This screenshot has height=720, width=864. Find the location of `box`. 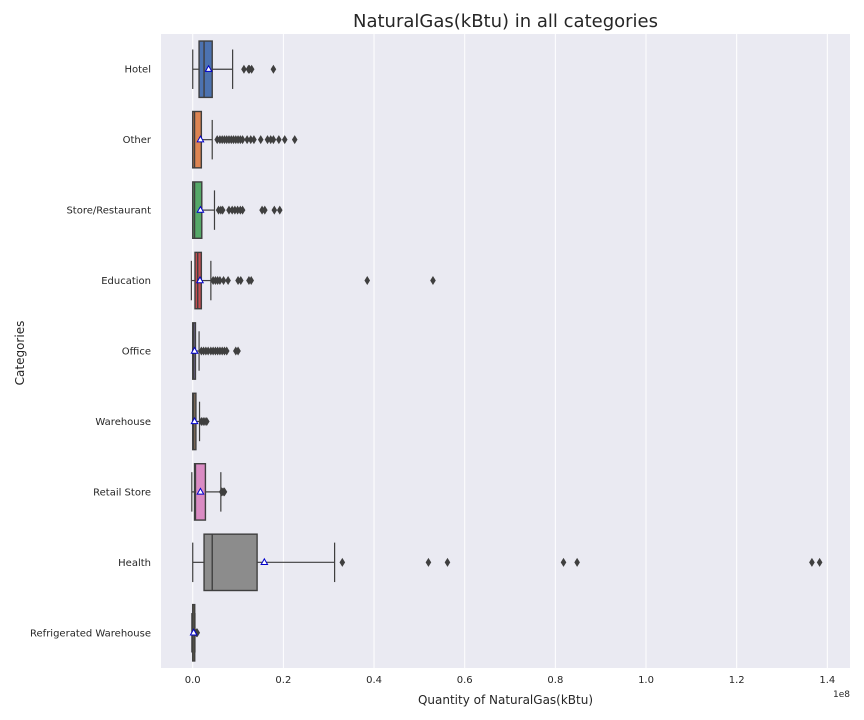

box is located at coordinates (205, 69).